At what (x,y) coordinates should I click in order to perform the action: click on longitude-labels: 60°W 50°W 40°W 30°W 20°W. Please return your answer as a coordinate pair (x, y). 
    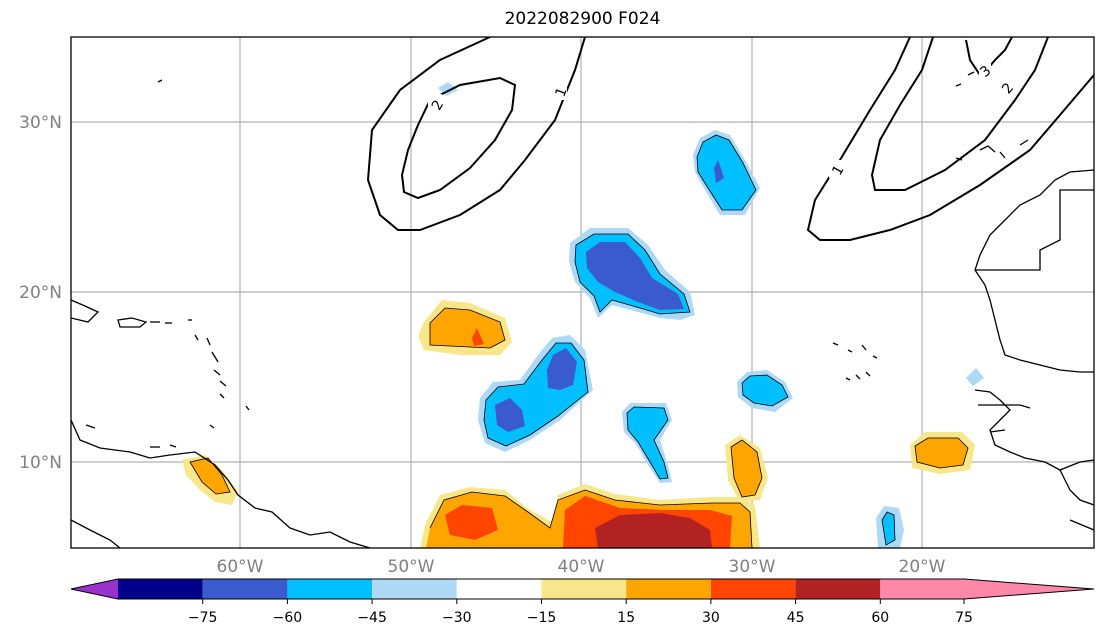
    Looking at the image, I should click on (581, 567).